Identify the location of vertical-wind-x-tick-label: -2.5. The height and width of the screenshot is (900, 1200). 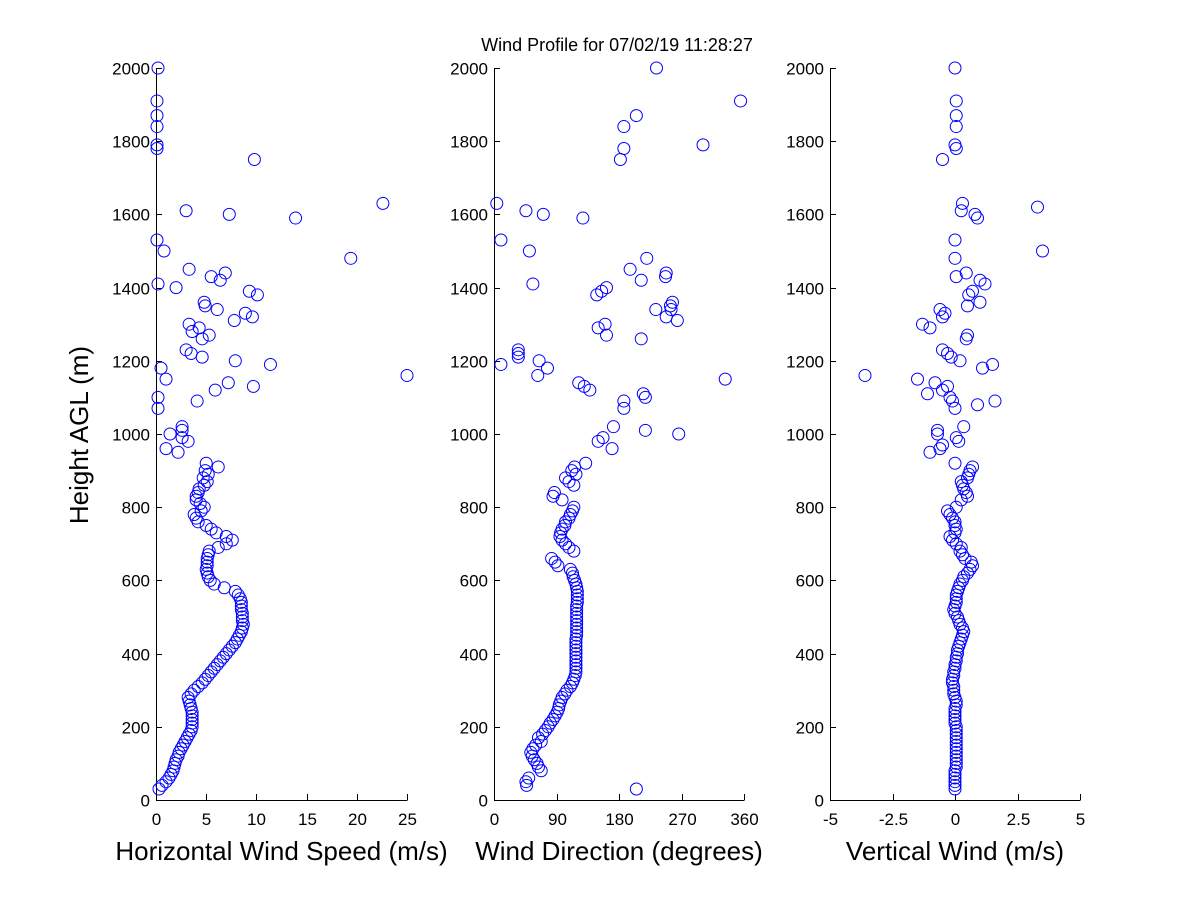
(893, 819).